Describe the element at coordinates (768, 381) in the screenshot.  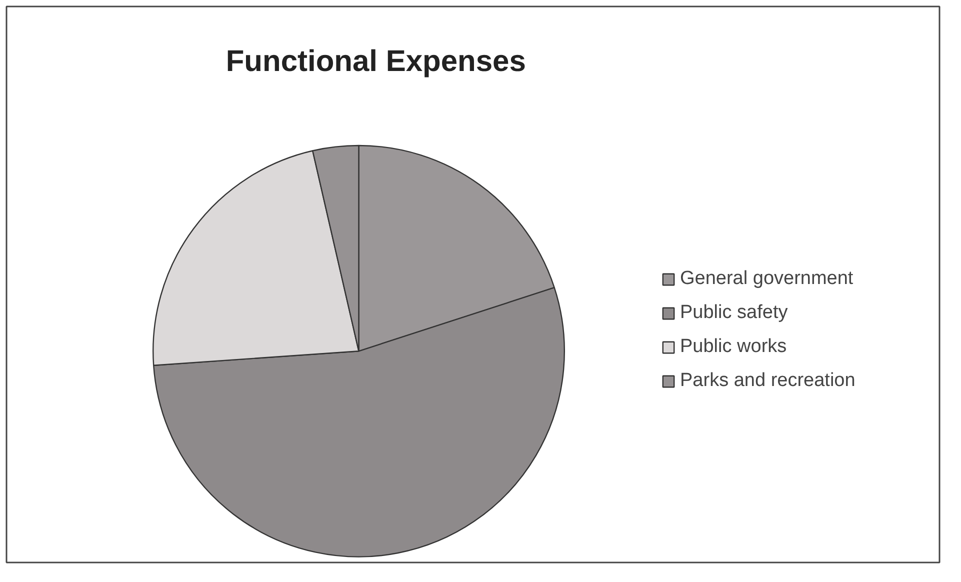
I see `legend-label: Parks and recreation` at that location.